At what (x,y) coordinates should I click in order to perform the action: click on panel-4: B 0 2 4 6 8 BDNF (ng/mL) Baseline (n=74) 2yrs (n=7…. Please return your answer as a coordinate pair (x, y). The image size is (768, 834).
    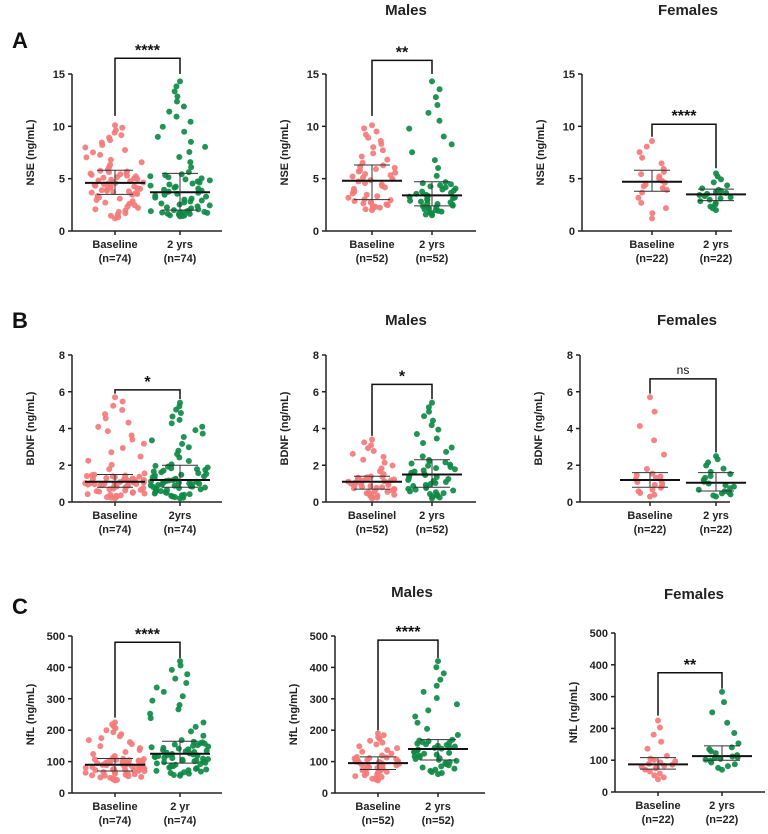
    Looking at the image, I should click on (117, 422).